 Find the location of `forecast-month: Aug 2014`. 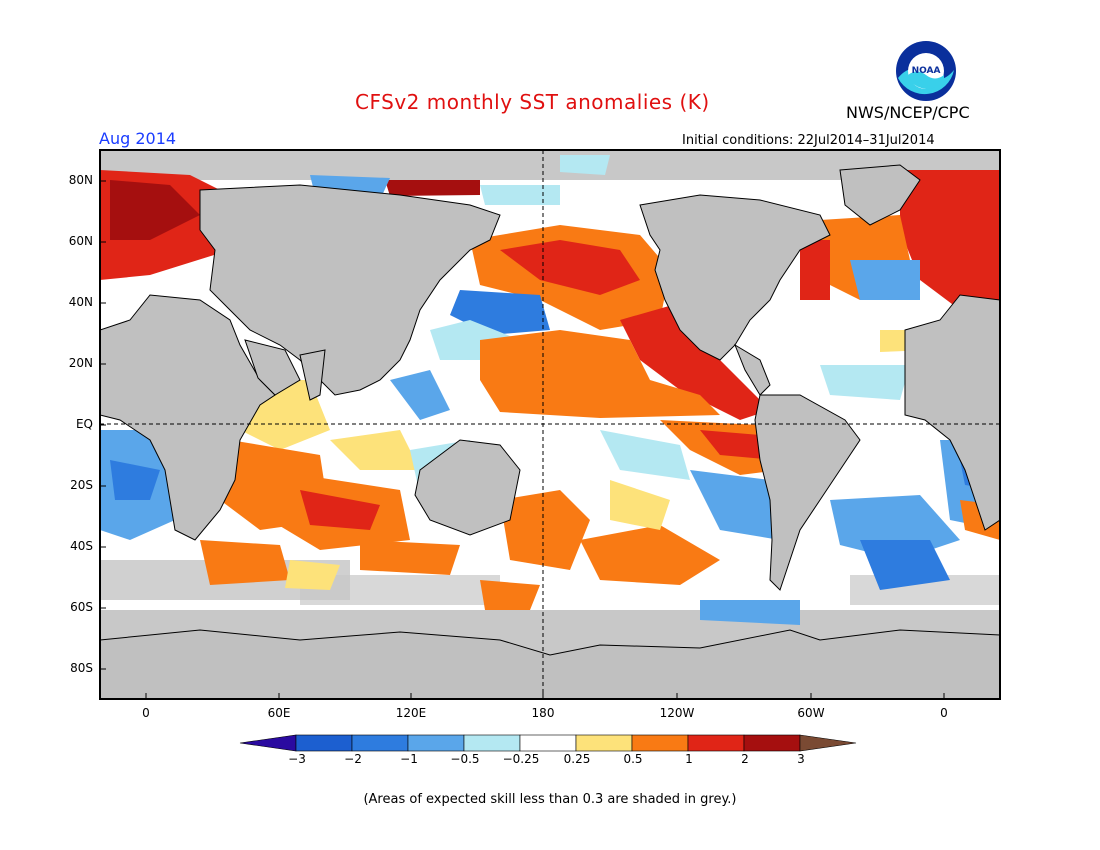

forecast-month: Aug 2014 is located at coordinates (138, 138).